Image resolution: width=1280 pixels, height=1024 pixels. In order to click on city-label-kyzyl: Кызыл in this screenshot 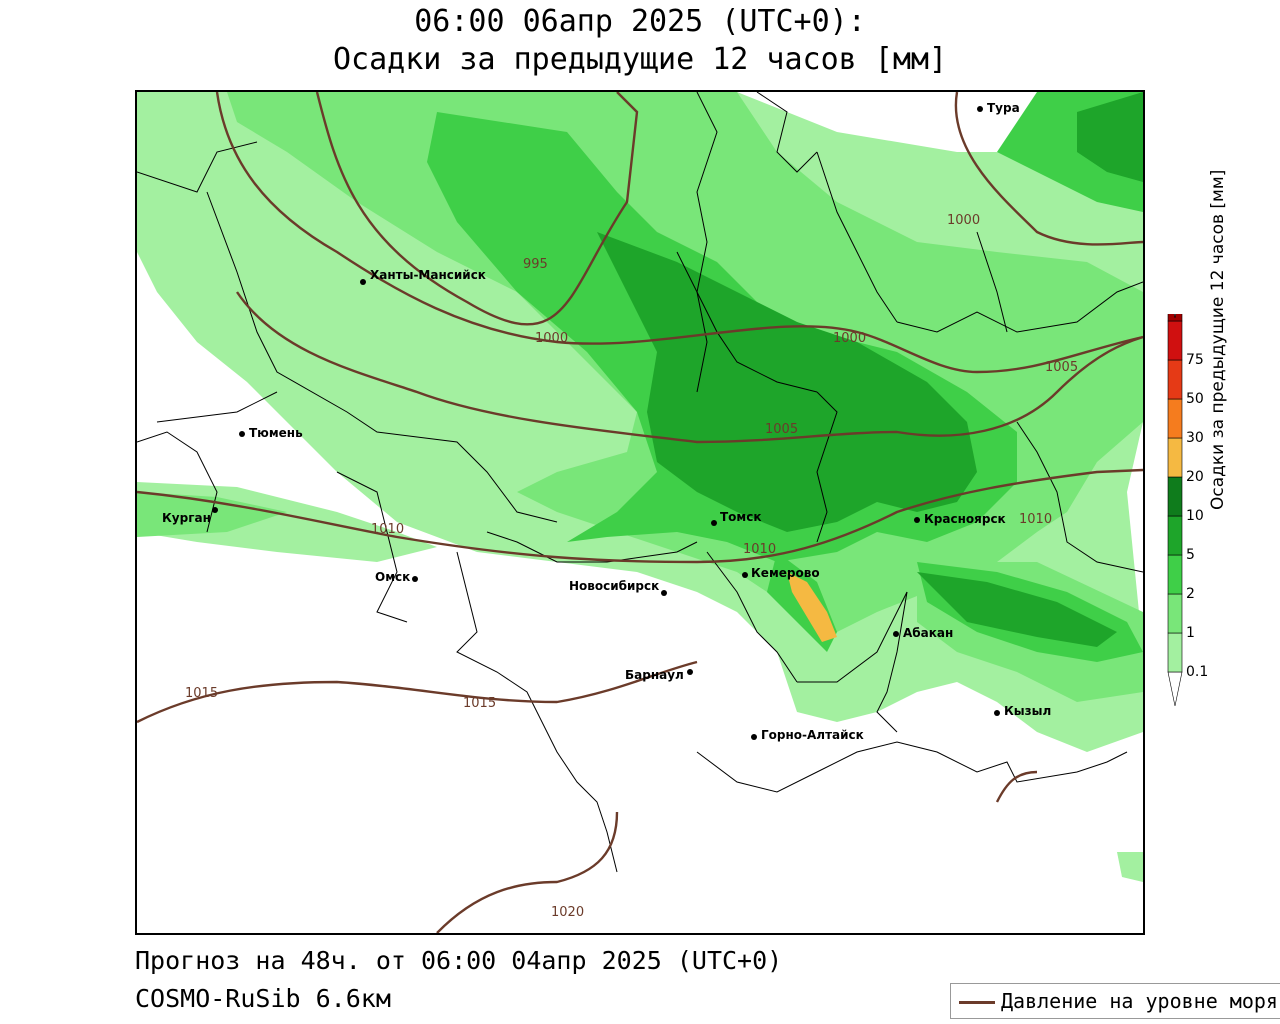, I will do `click(1027, 711)`.